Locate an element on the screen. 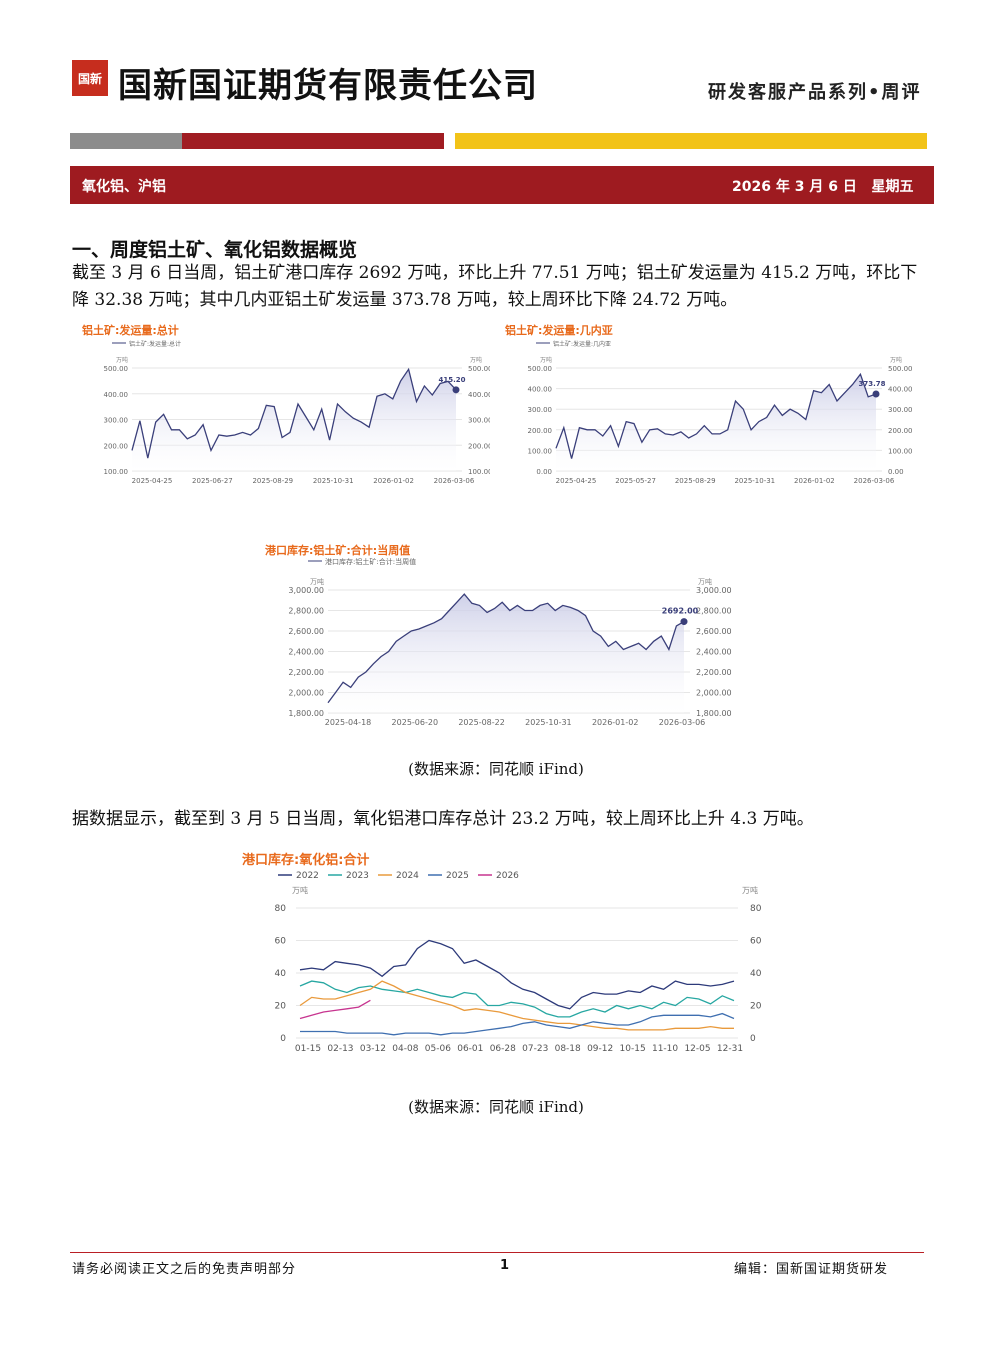 This screenshot has height=1347, width=992. chart-title: 铝土矿:发运量:总计 is located at coordinates (130, 330).